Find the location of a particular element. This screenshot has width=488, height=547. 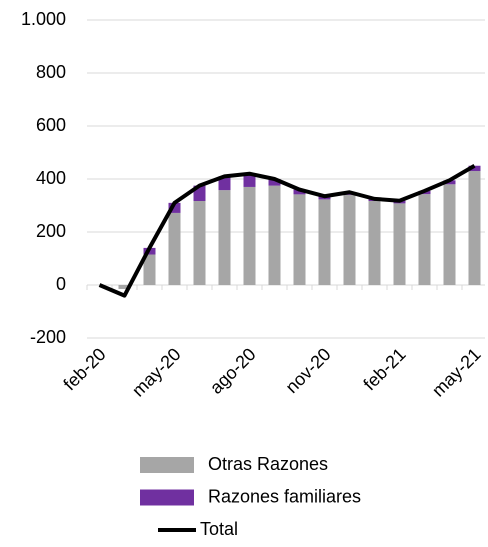

legend-label: Otras Razones is located at coordinates (268, 464).